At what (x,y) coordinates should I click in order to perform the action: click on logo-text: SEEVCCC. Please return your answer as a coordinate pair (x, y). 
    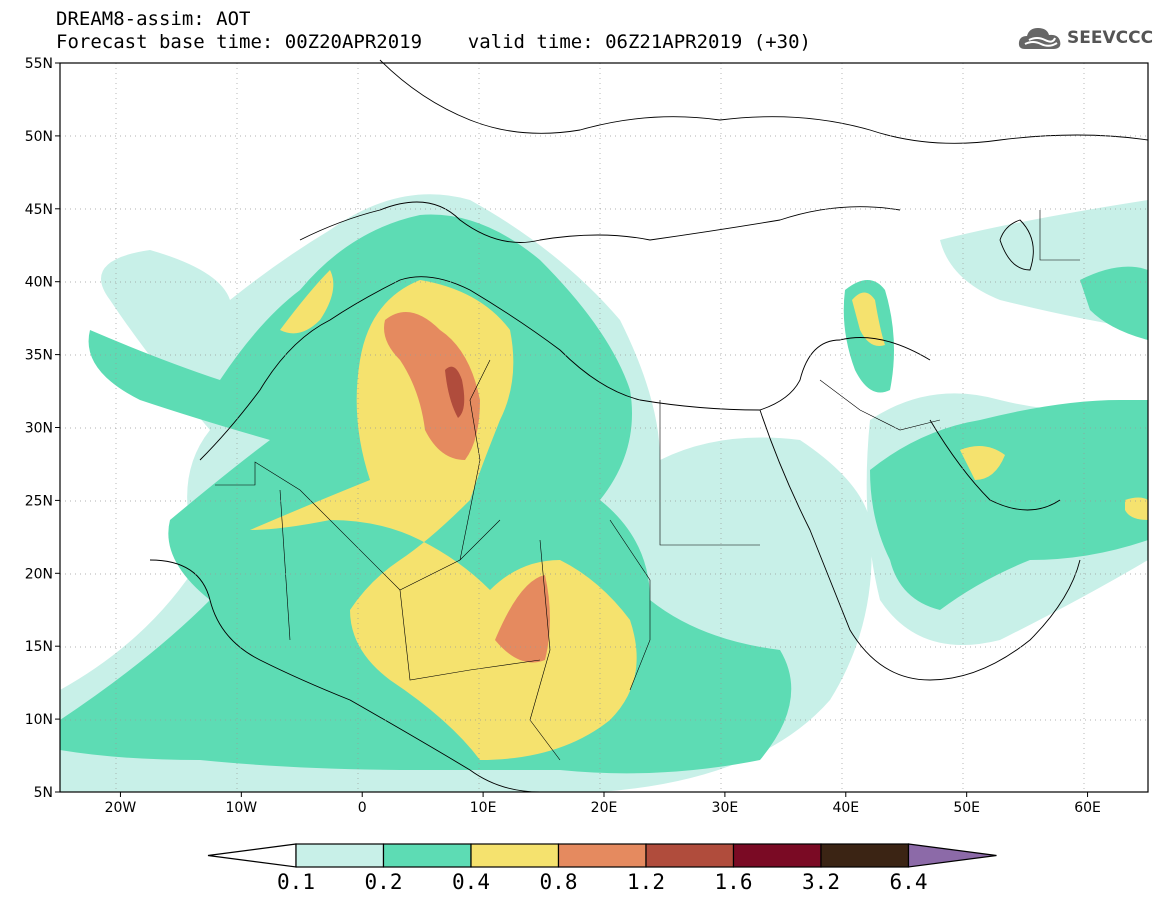
    Looking at the image, I should click on (1110, 38).